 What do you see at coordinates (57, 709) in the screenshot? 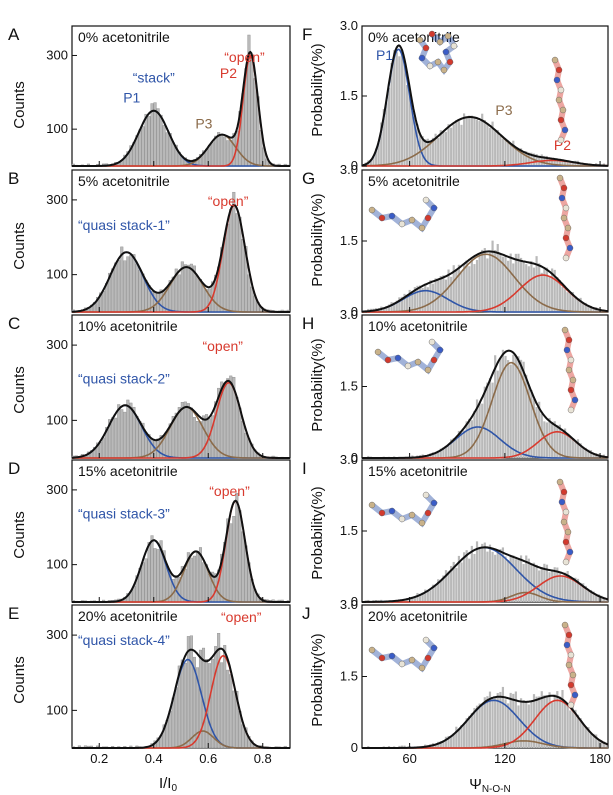
I see `ytick-label: 100` at bounding box center [57, 709].